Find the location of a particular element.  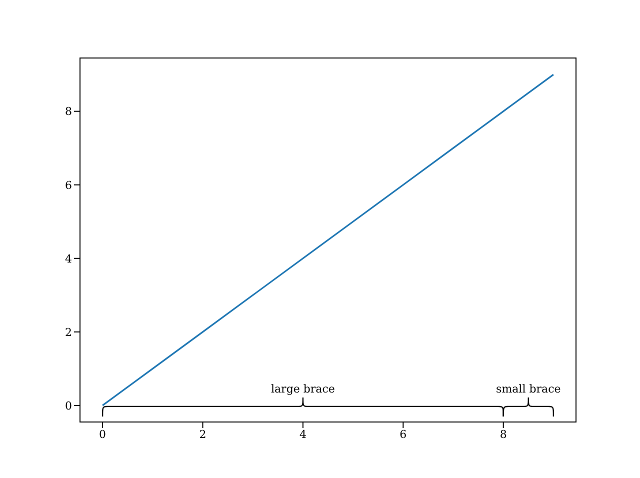

y-tick-label: 0 is located at coordinates (68, 405).